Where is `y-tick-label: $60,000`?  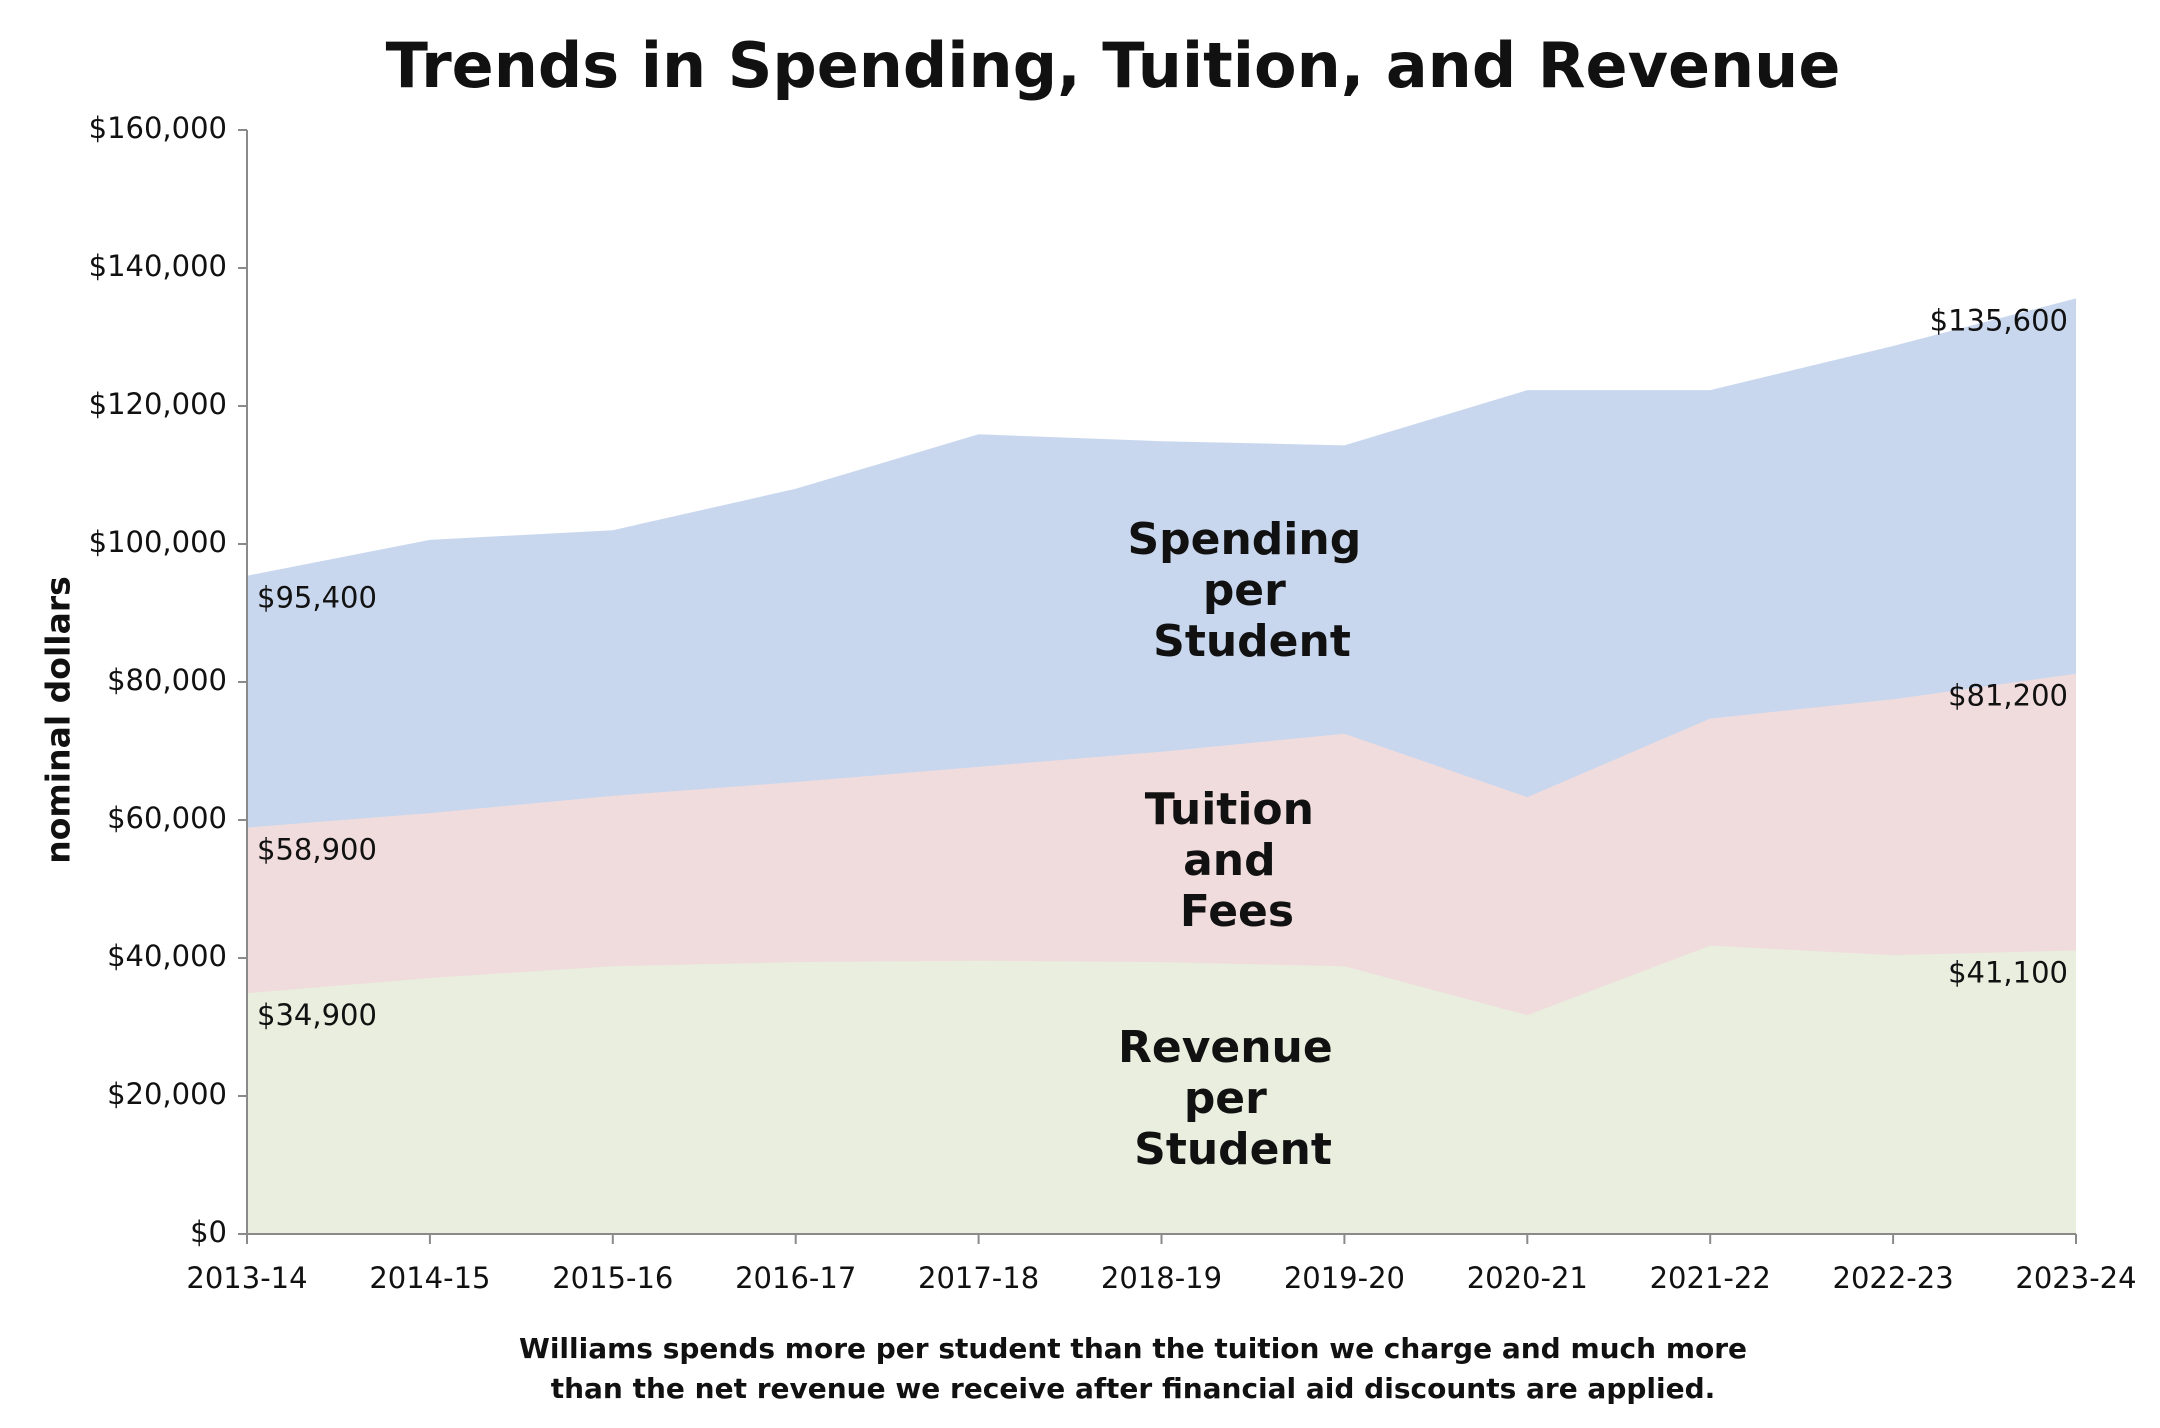
y-tick-label: $60,000 is located at coordinates (167, 818).